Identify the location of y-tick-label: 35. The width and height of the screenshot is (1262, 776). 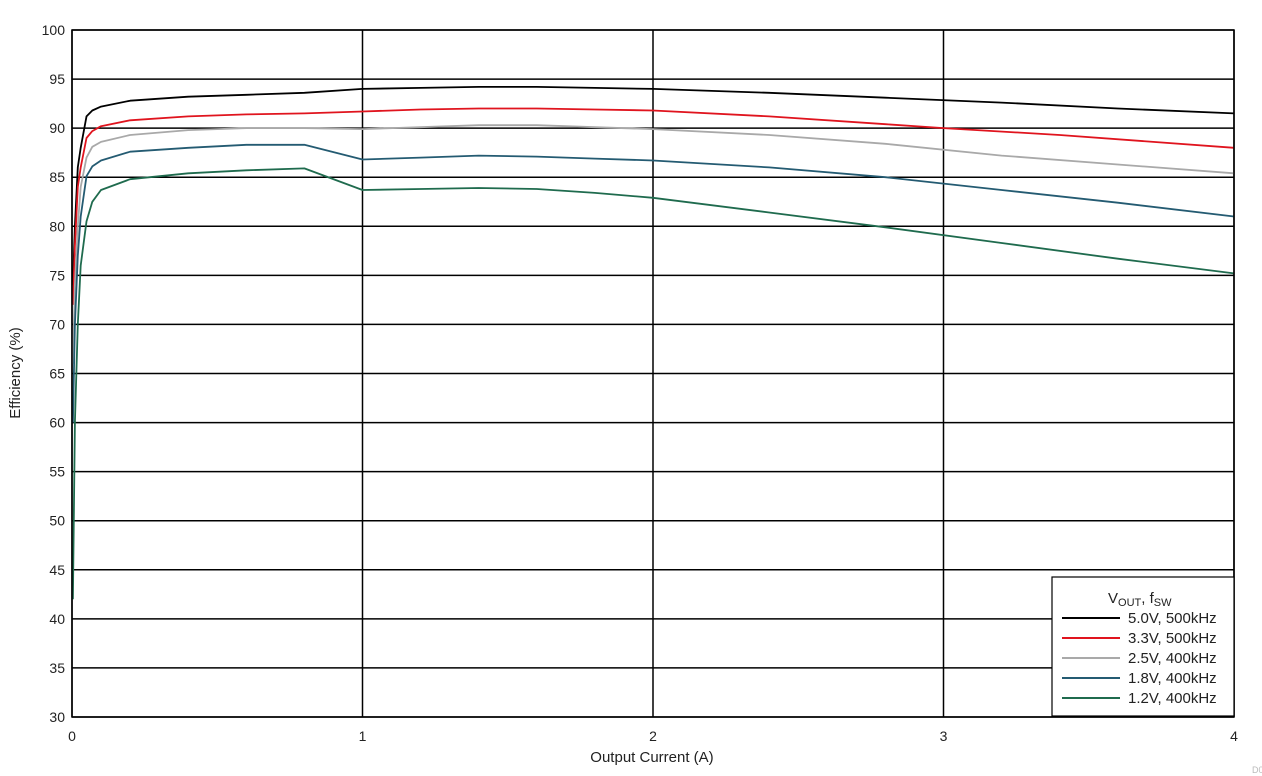
(57, 668).